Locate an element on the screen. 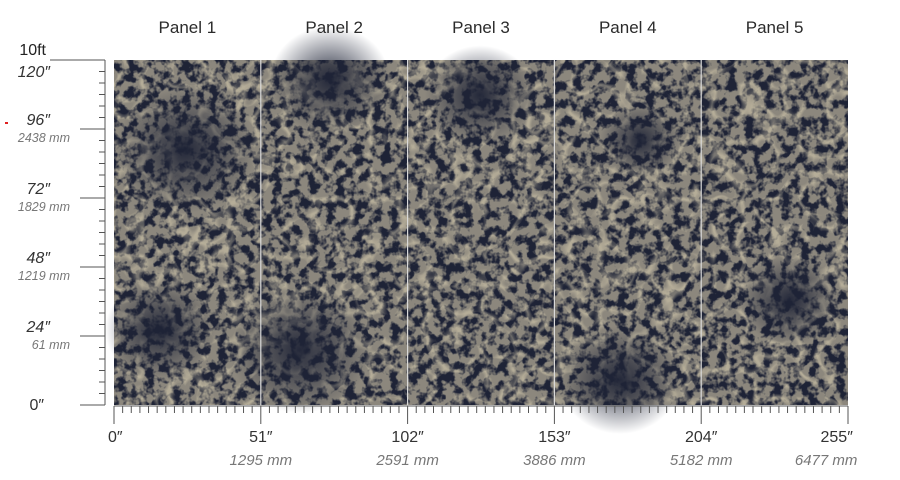 This screenshot has width=900, height=480. y-tick-mm-label: 61 mm is located at coordinates (50, 345).